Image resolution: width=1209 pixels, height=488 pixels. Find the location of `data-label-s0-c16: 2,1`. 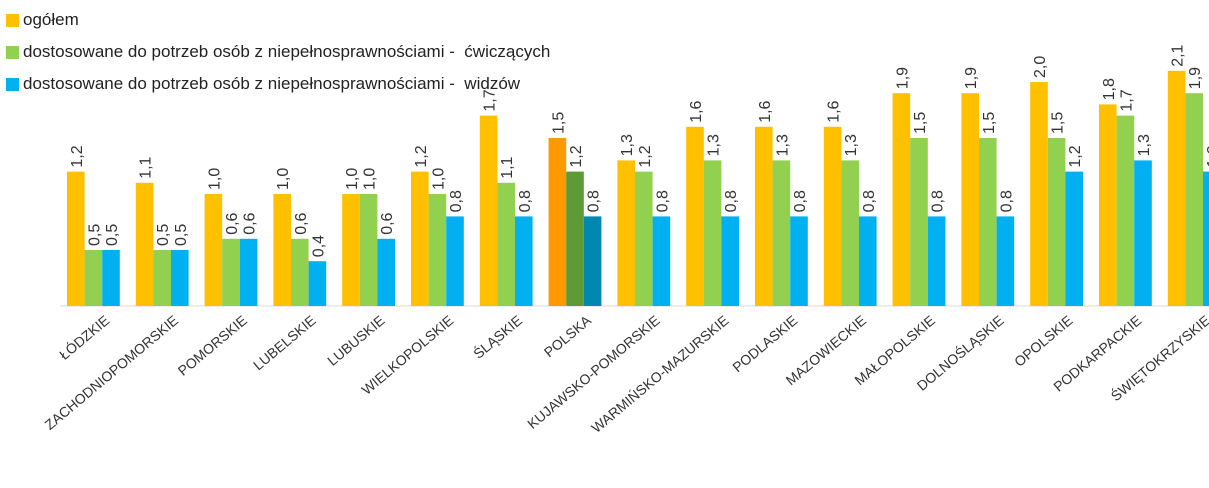

data-label-s0-c16: 2,1 is located at coordinates (1178, 55).